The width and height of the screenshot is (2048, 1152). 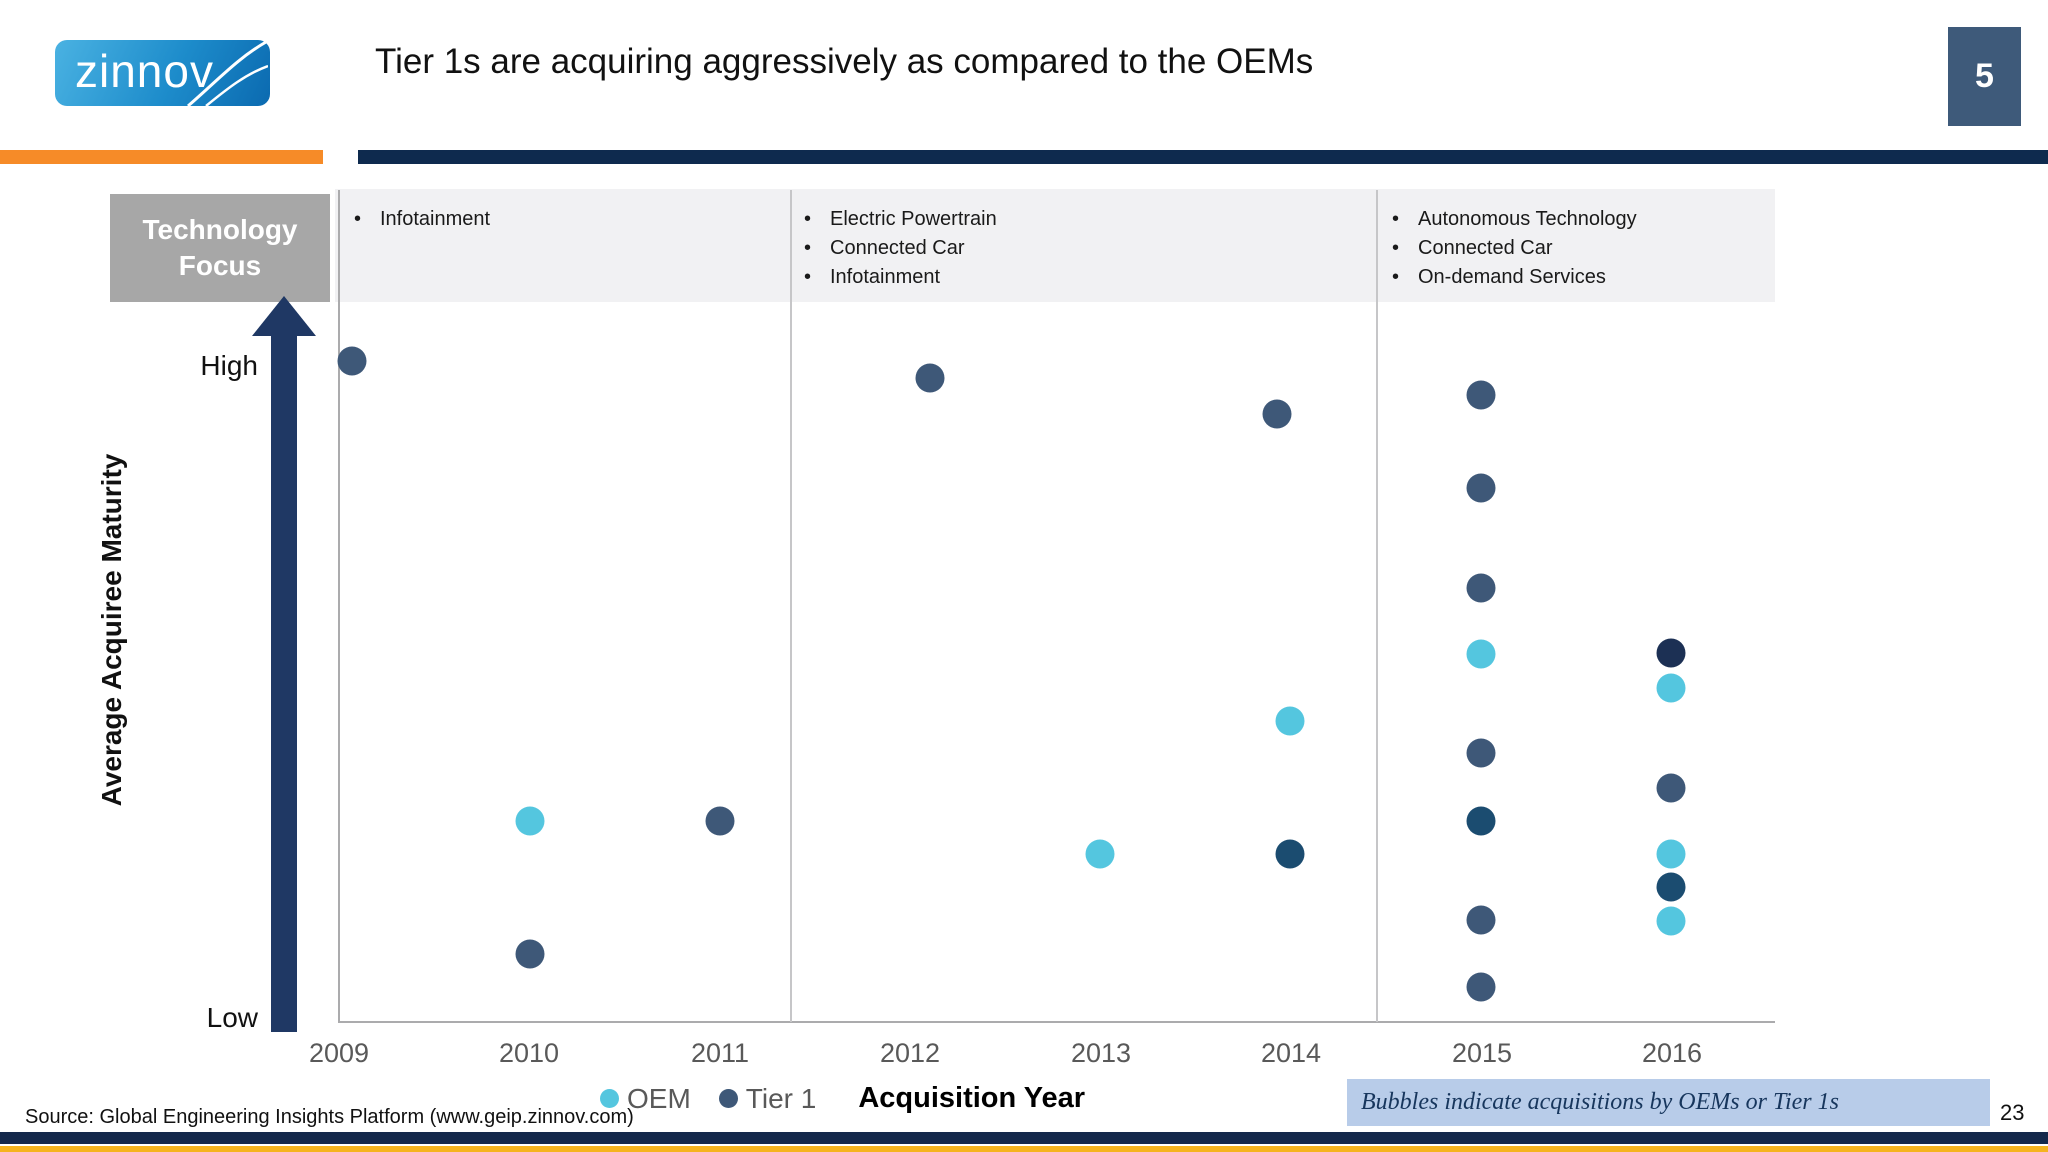 What do you see at coordinates (284, 316) in the screenshot?
I see `y-axis-arrow-head` at bounding box center [284, 316].